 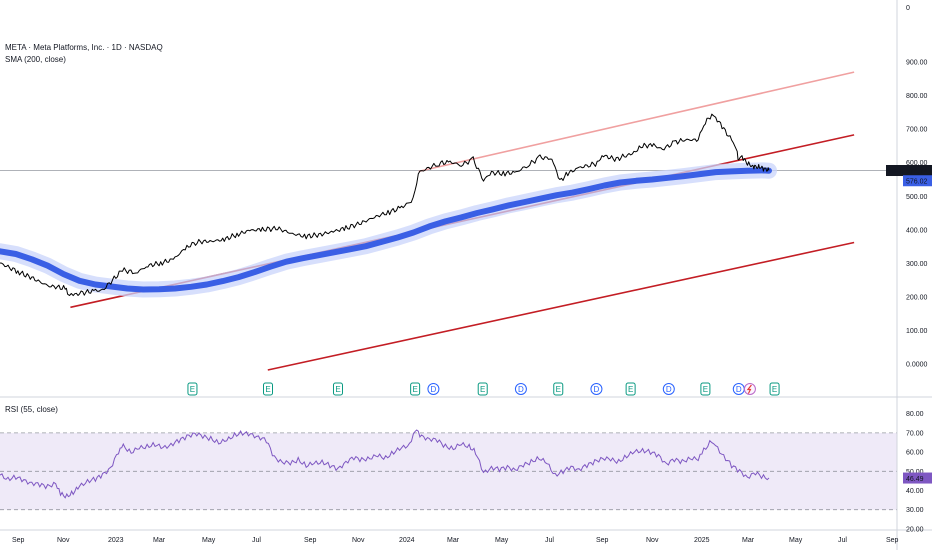 I want to click on price-axis-tick: 0.0000, so click(x=917, y=365).